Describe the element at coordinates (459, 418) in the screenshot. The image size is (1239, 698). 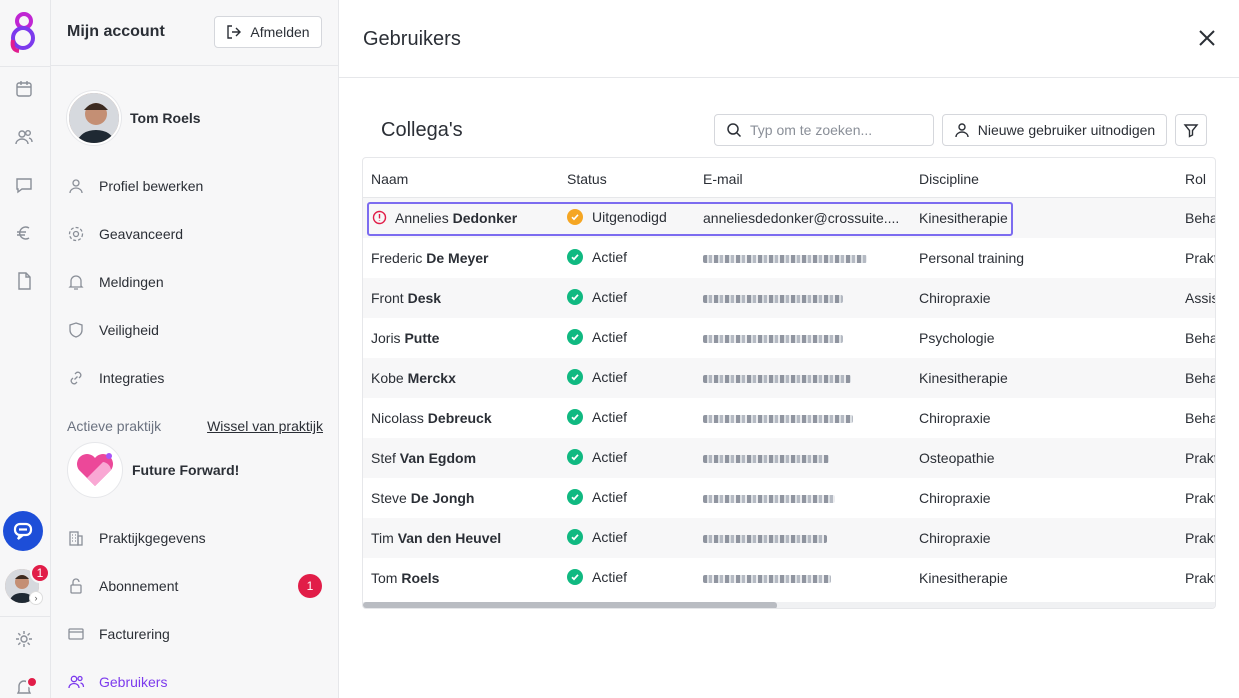
I see `last-name: Debreuck` at that location.